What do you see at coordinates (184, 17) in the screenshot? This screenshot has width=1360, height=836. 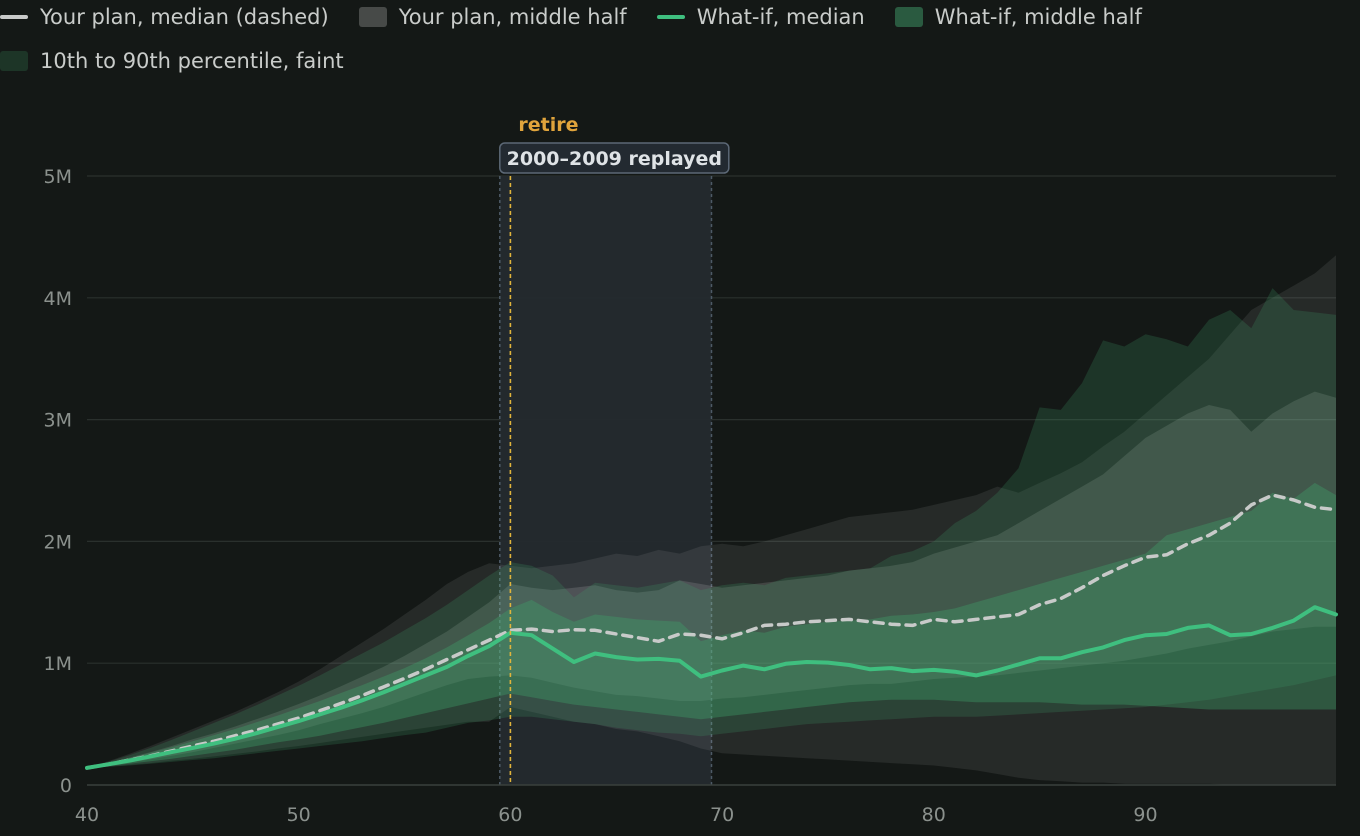 I see `legend-label: Your plan, median (dashed)` at bounding box center [184, 17].